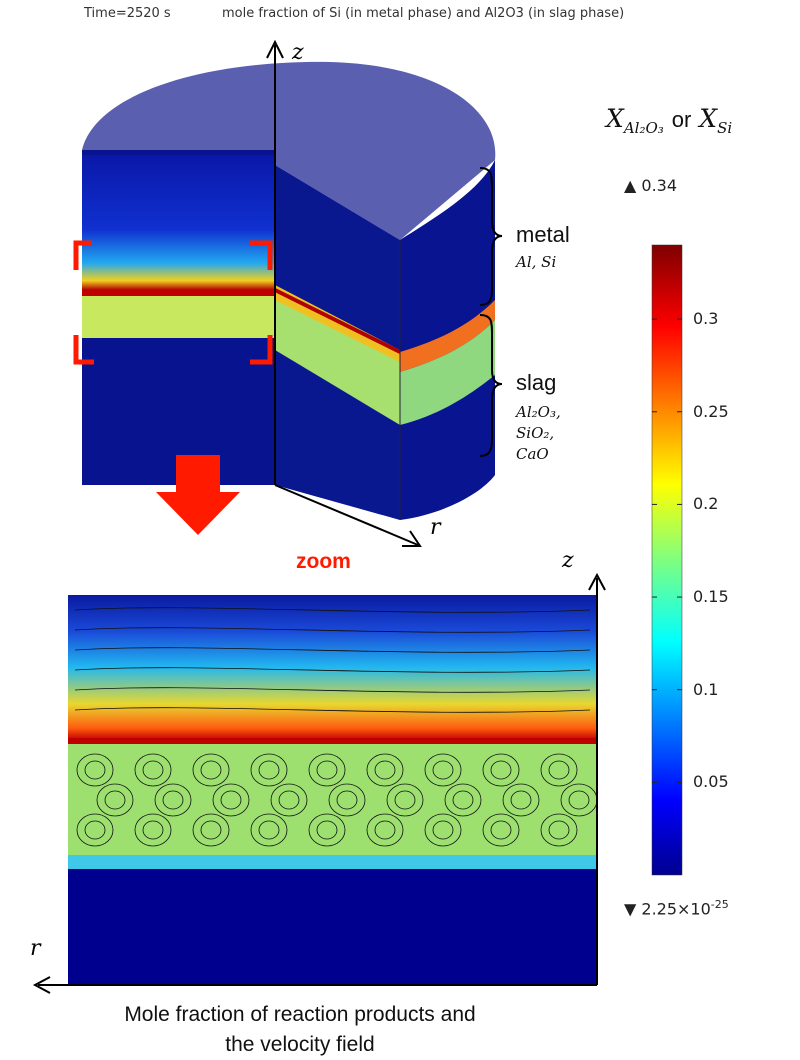 Image resolution: width=800 pixels, height=1060 pixels. What do you see at coordinates (344, 293) in the screenshot?
I see `cylinder-axes` at bounding box center [344, 293].